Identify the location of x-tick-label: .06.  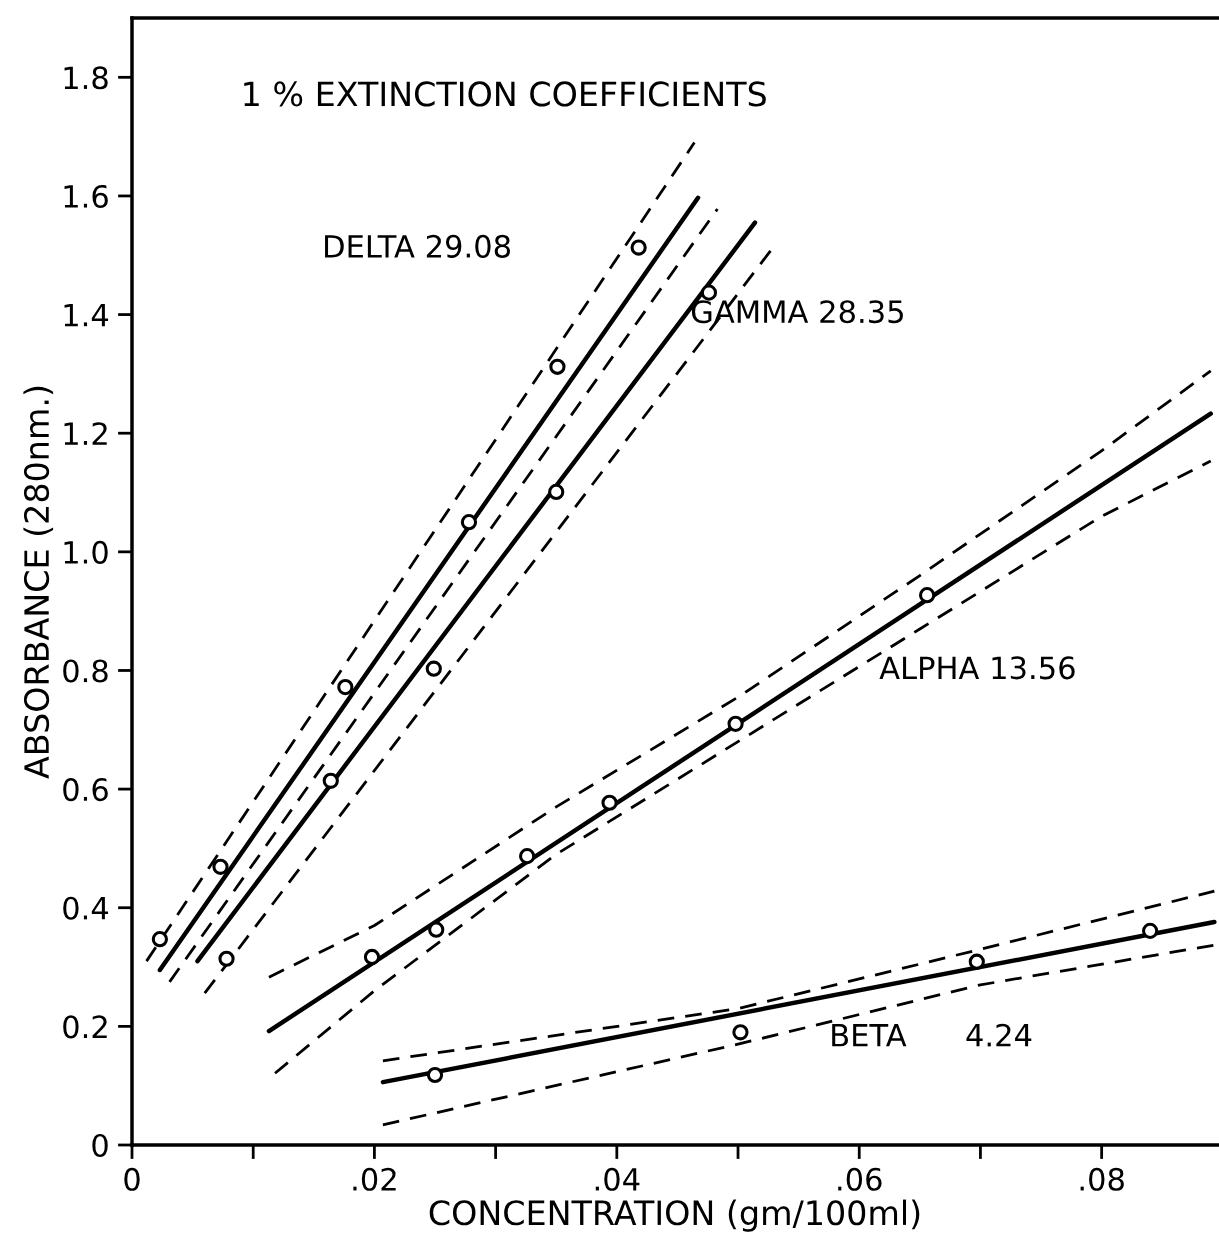
(860, 1179).